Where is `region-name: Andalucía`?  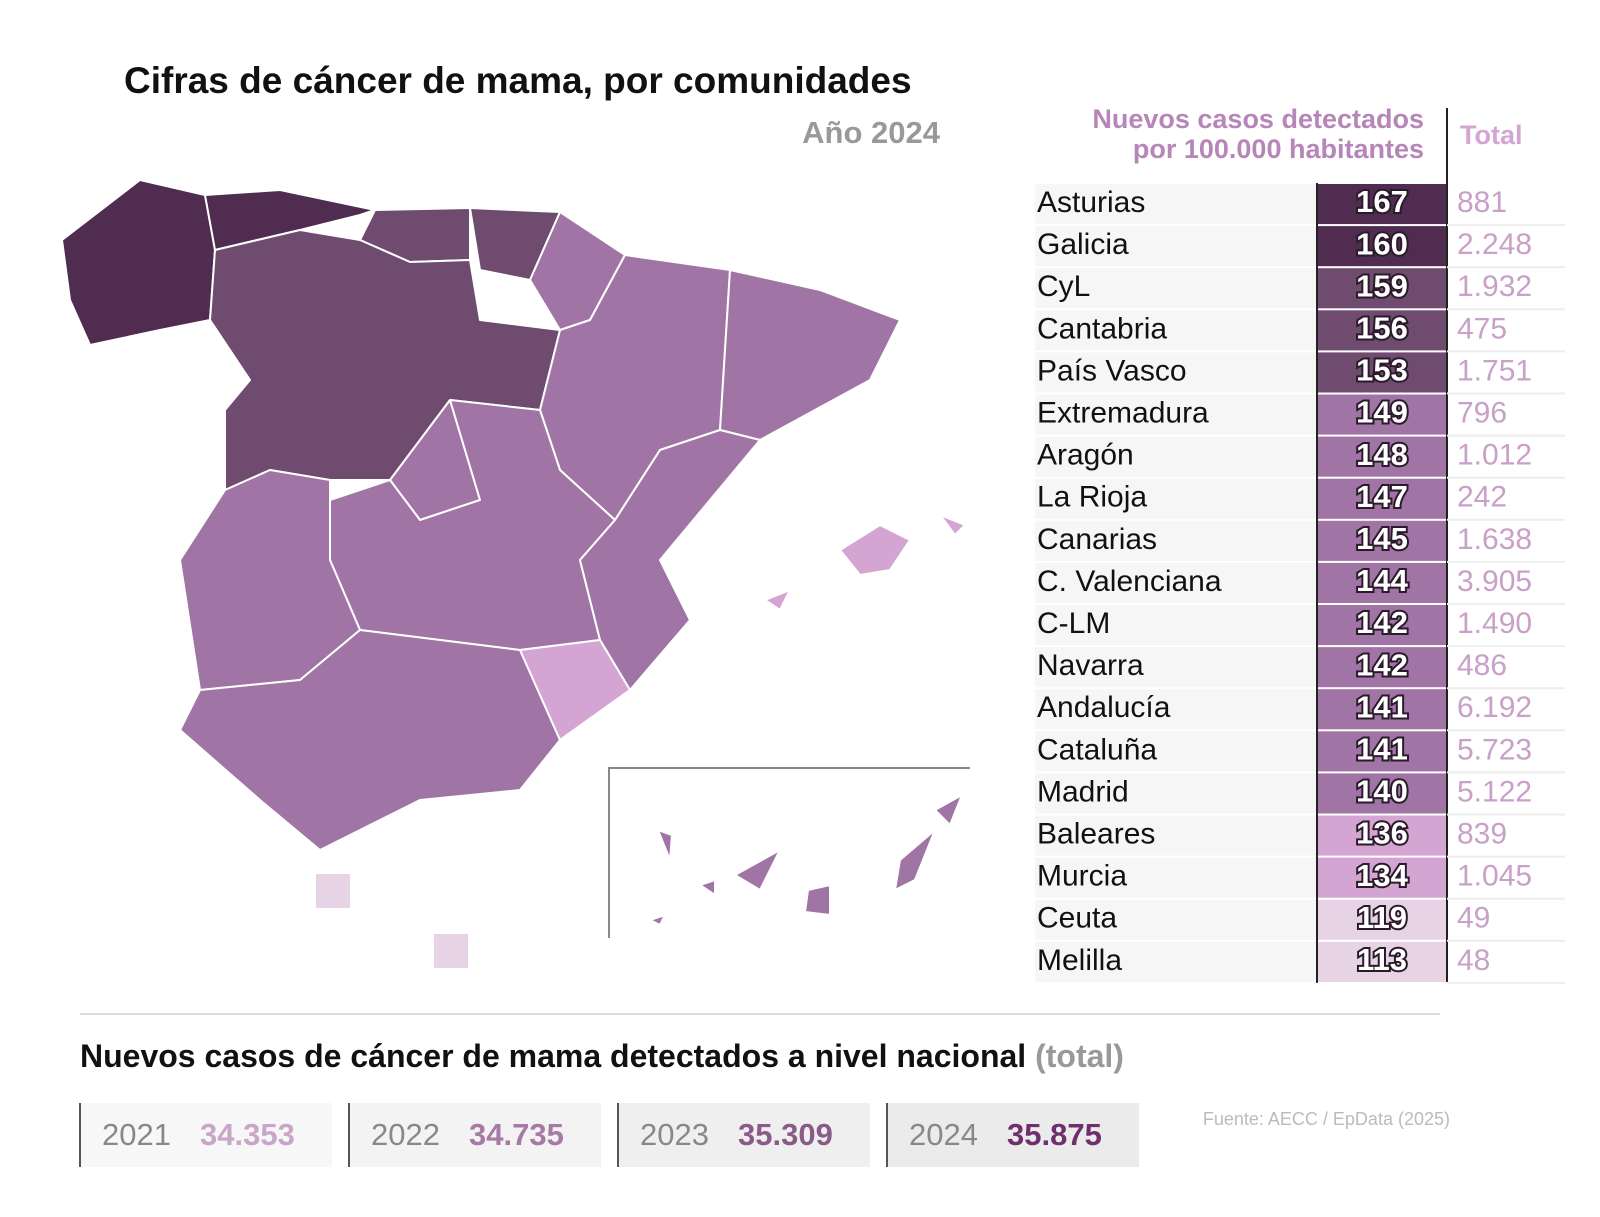
region-name: Andalucía is located at coordinates (1104, 707).